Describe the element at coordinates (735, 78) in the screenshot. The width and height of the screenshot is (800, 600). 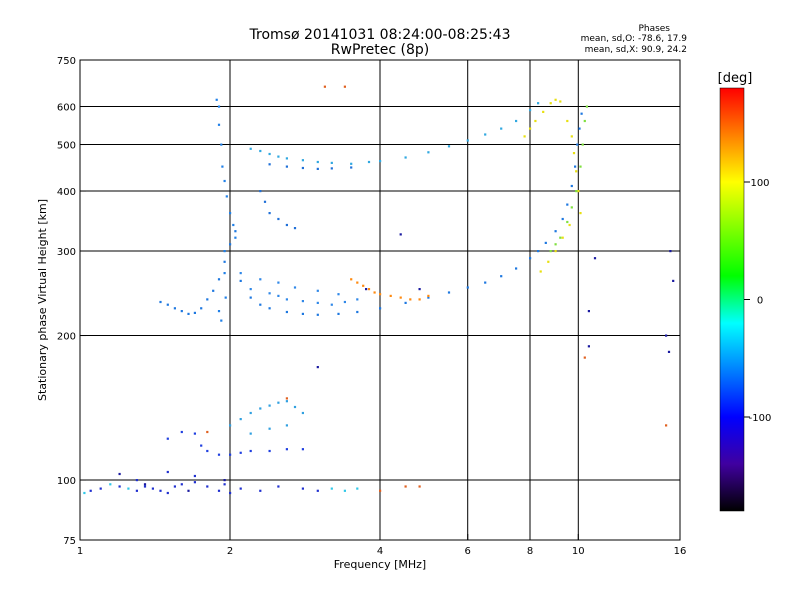
I see `colorbar-label: [deg]` at that location.